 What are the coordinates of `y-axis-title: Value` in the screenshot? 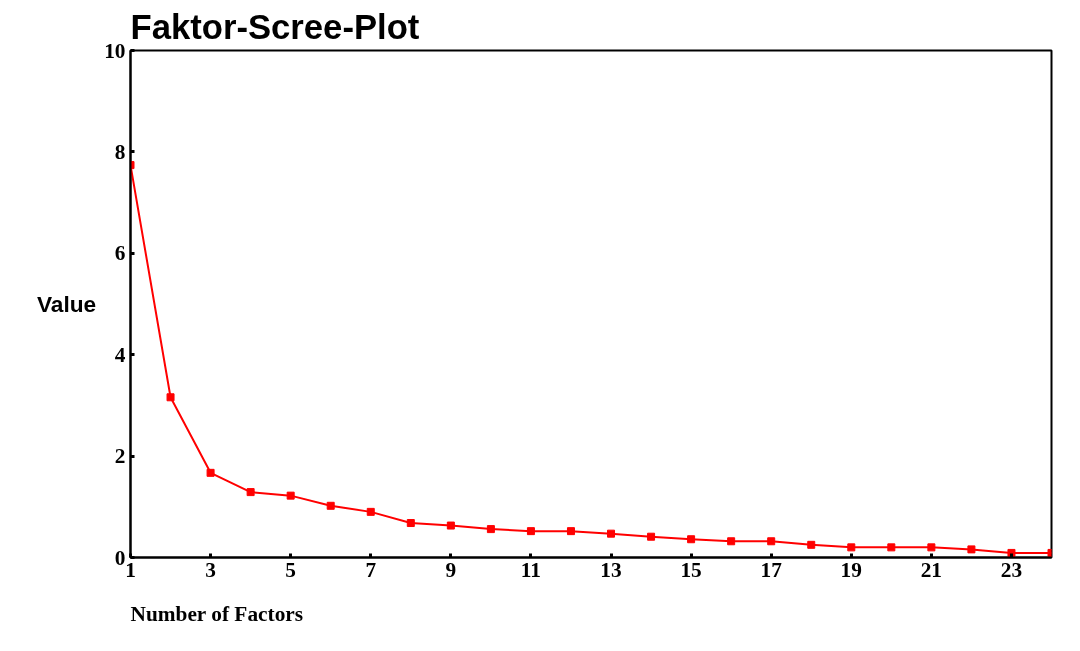 It's located at (66, 304).